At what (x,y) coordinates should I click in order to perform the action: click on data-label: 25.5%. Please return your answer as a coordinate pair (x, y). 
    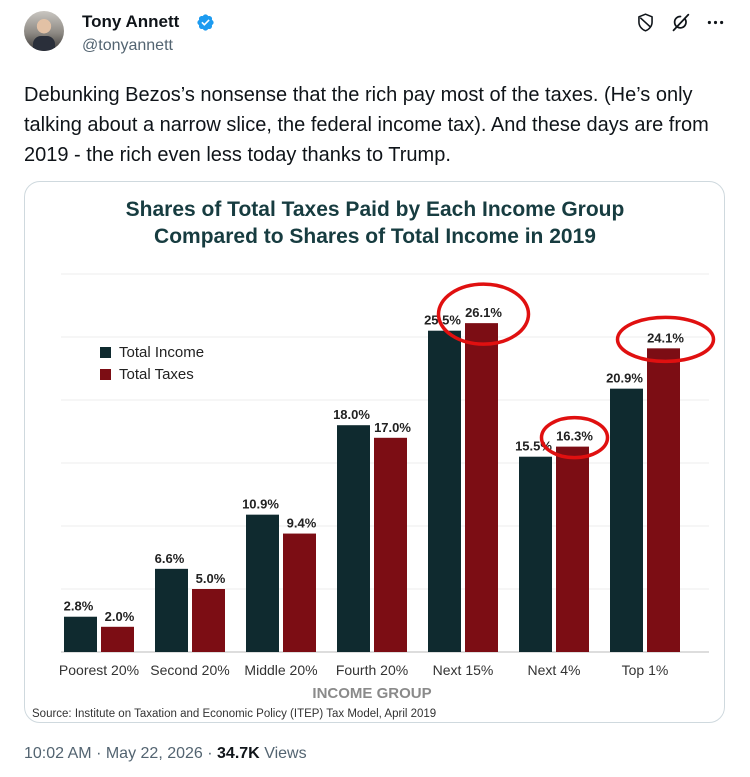
    Looking at the image, I should click on (442, 320).